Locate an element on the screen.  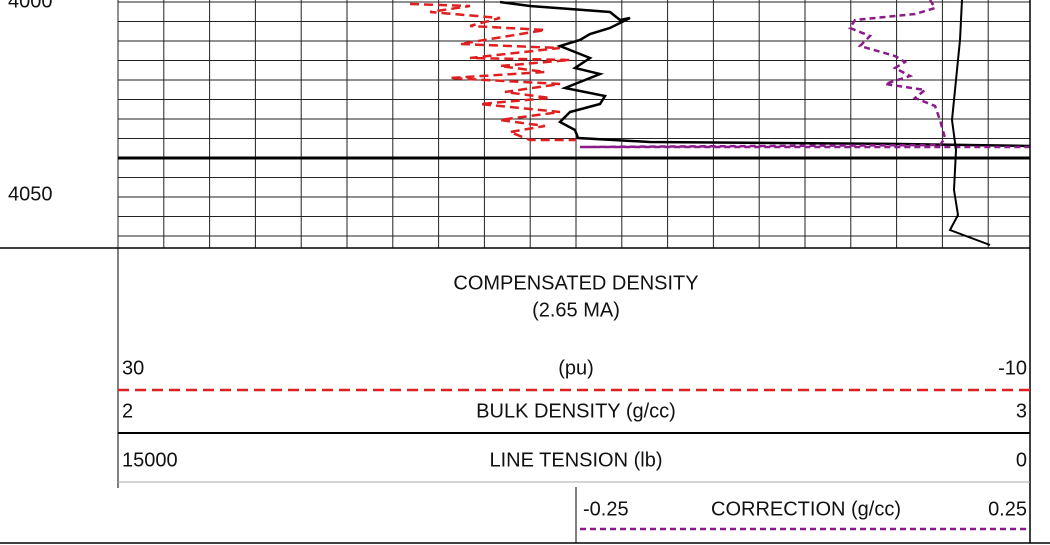
scale-left: 2 is located at coordinates (127, 411).